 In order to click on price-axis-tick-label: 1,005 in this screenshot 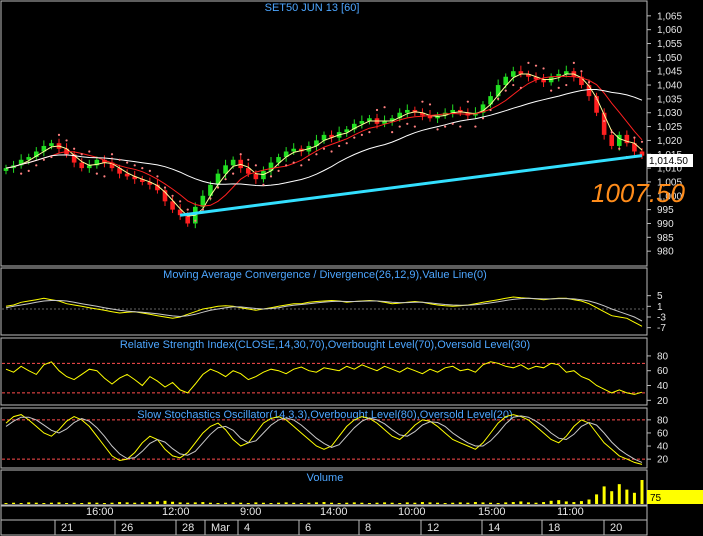, I will do `click(669, 182)`.